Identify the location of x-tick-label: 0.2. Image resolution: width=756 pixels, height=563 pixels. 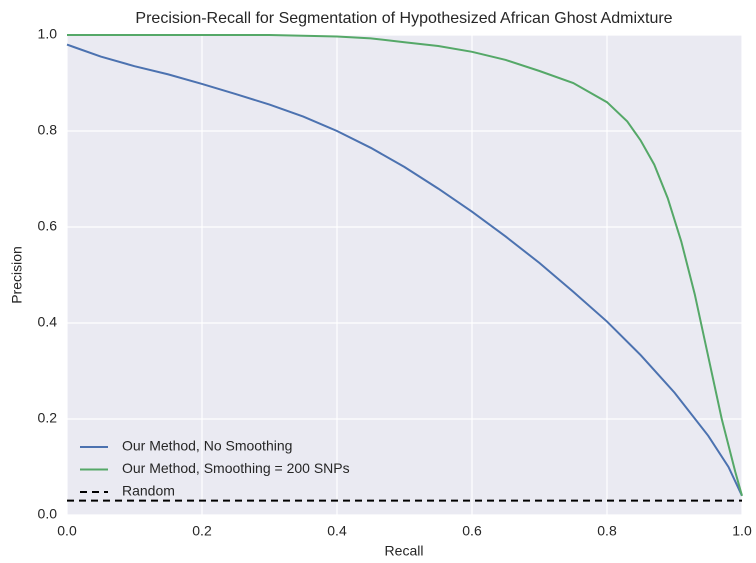
(202, 531).